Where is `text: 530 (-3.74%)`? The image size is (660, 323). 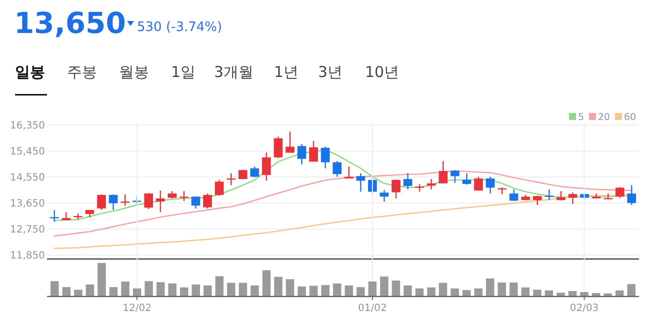
text: 530 (-3.74%) is located at coordinates (179, 27).